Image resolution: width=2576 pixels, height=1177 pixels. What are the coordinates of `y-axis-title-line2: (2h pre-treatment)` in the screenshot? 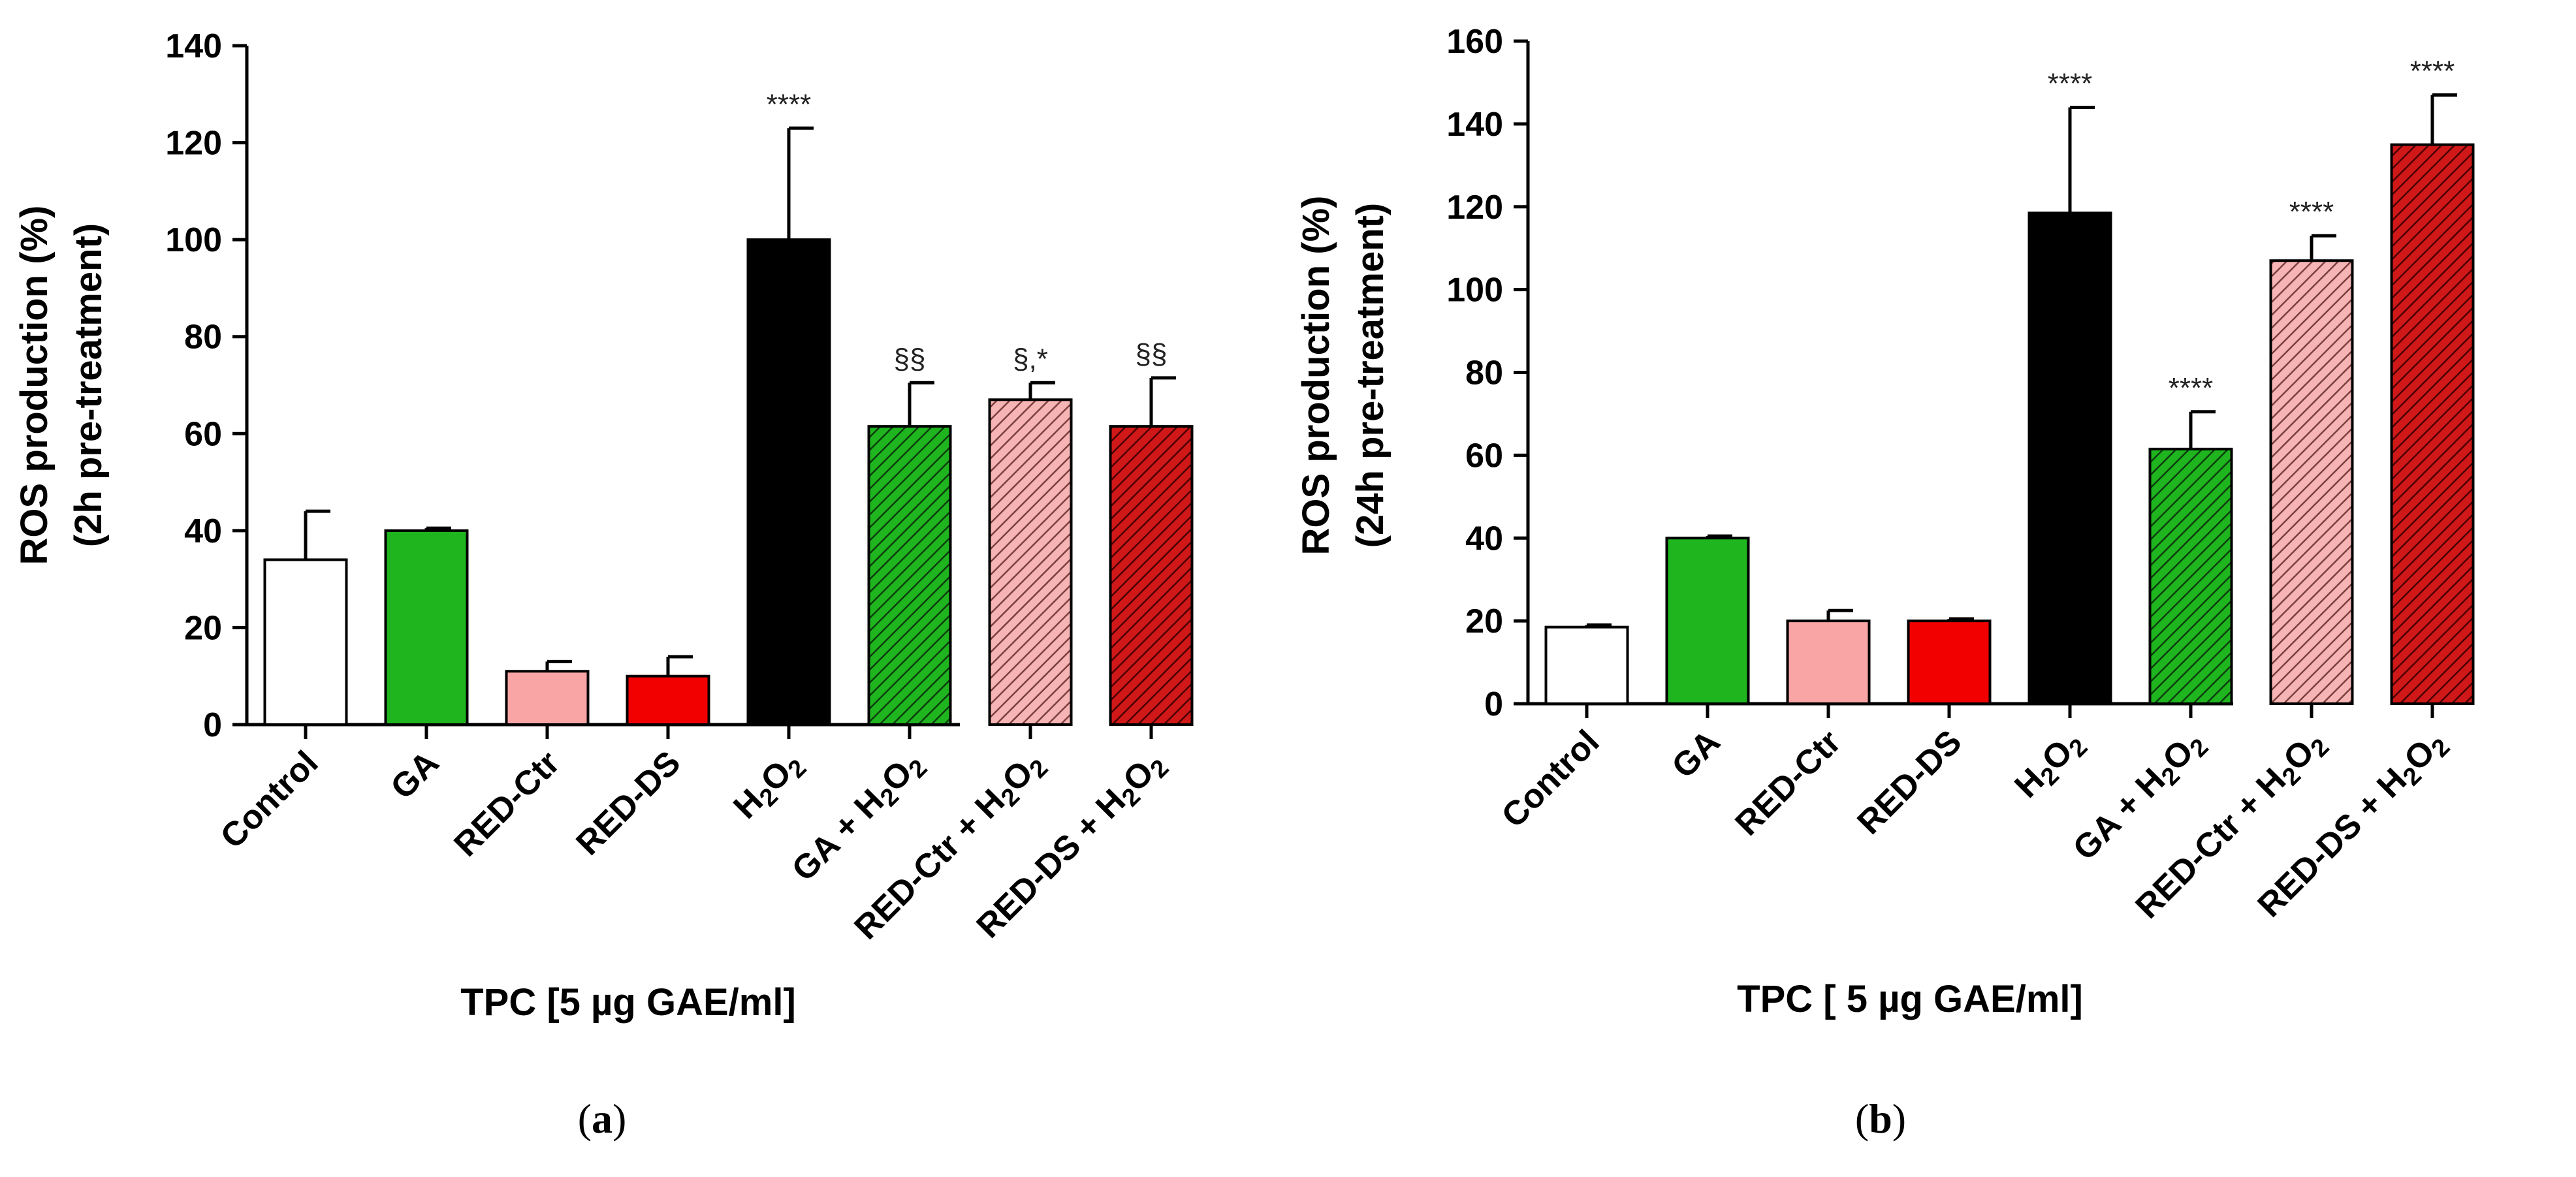 It's located at (89, 385).